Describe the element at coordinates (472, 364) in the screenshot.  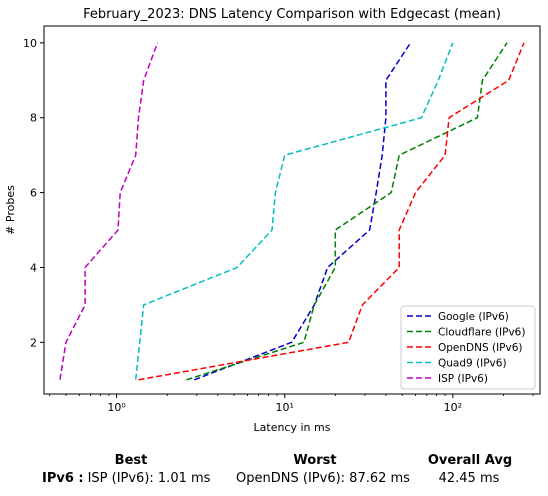
I see `legend-label-3: Quad9 (IPv6)` at that location.